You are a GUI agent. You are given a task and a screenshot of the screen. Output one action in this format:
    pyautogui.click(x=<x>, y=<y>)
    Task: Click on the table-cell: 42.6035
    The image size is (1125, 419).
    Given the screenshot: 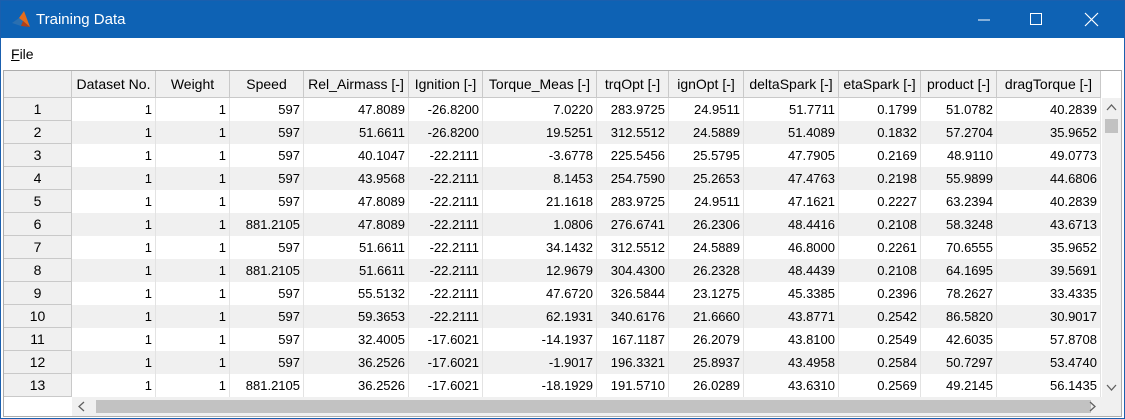 What is the action you would take?
    pyautogui.click(x=959, y=339)
    